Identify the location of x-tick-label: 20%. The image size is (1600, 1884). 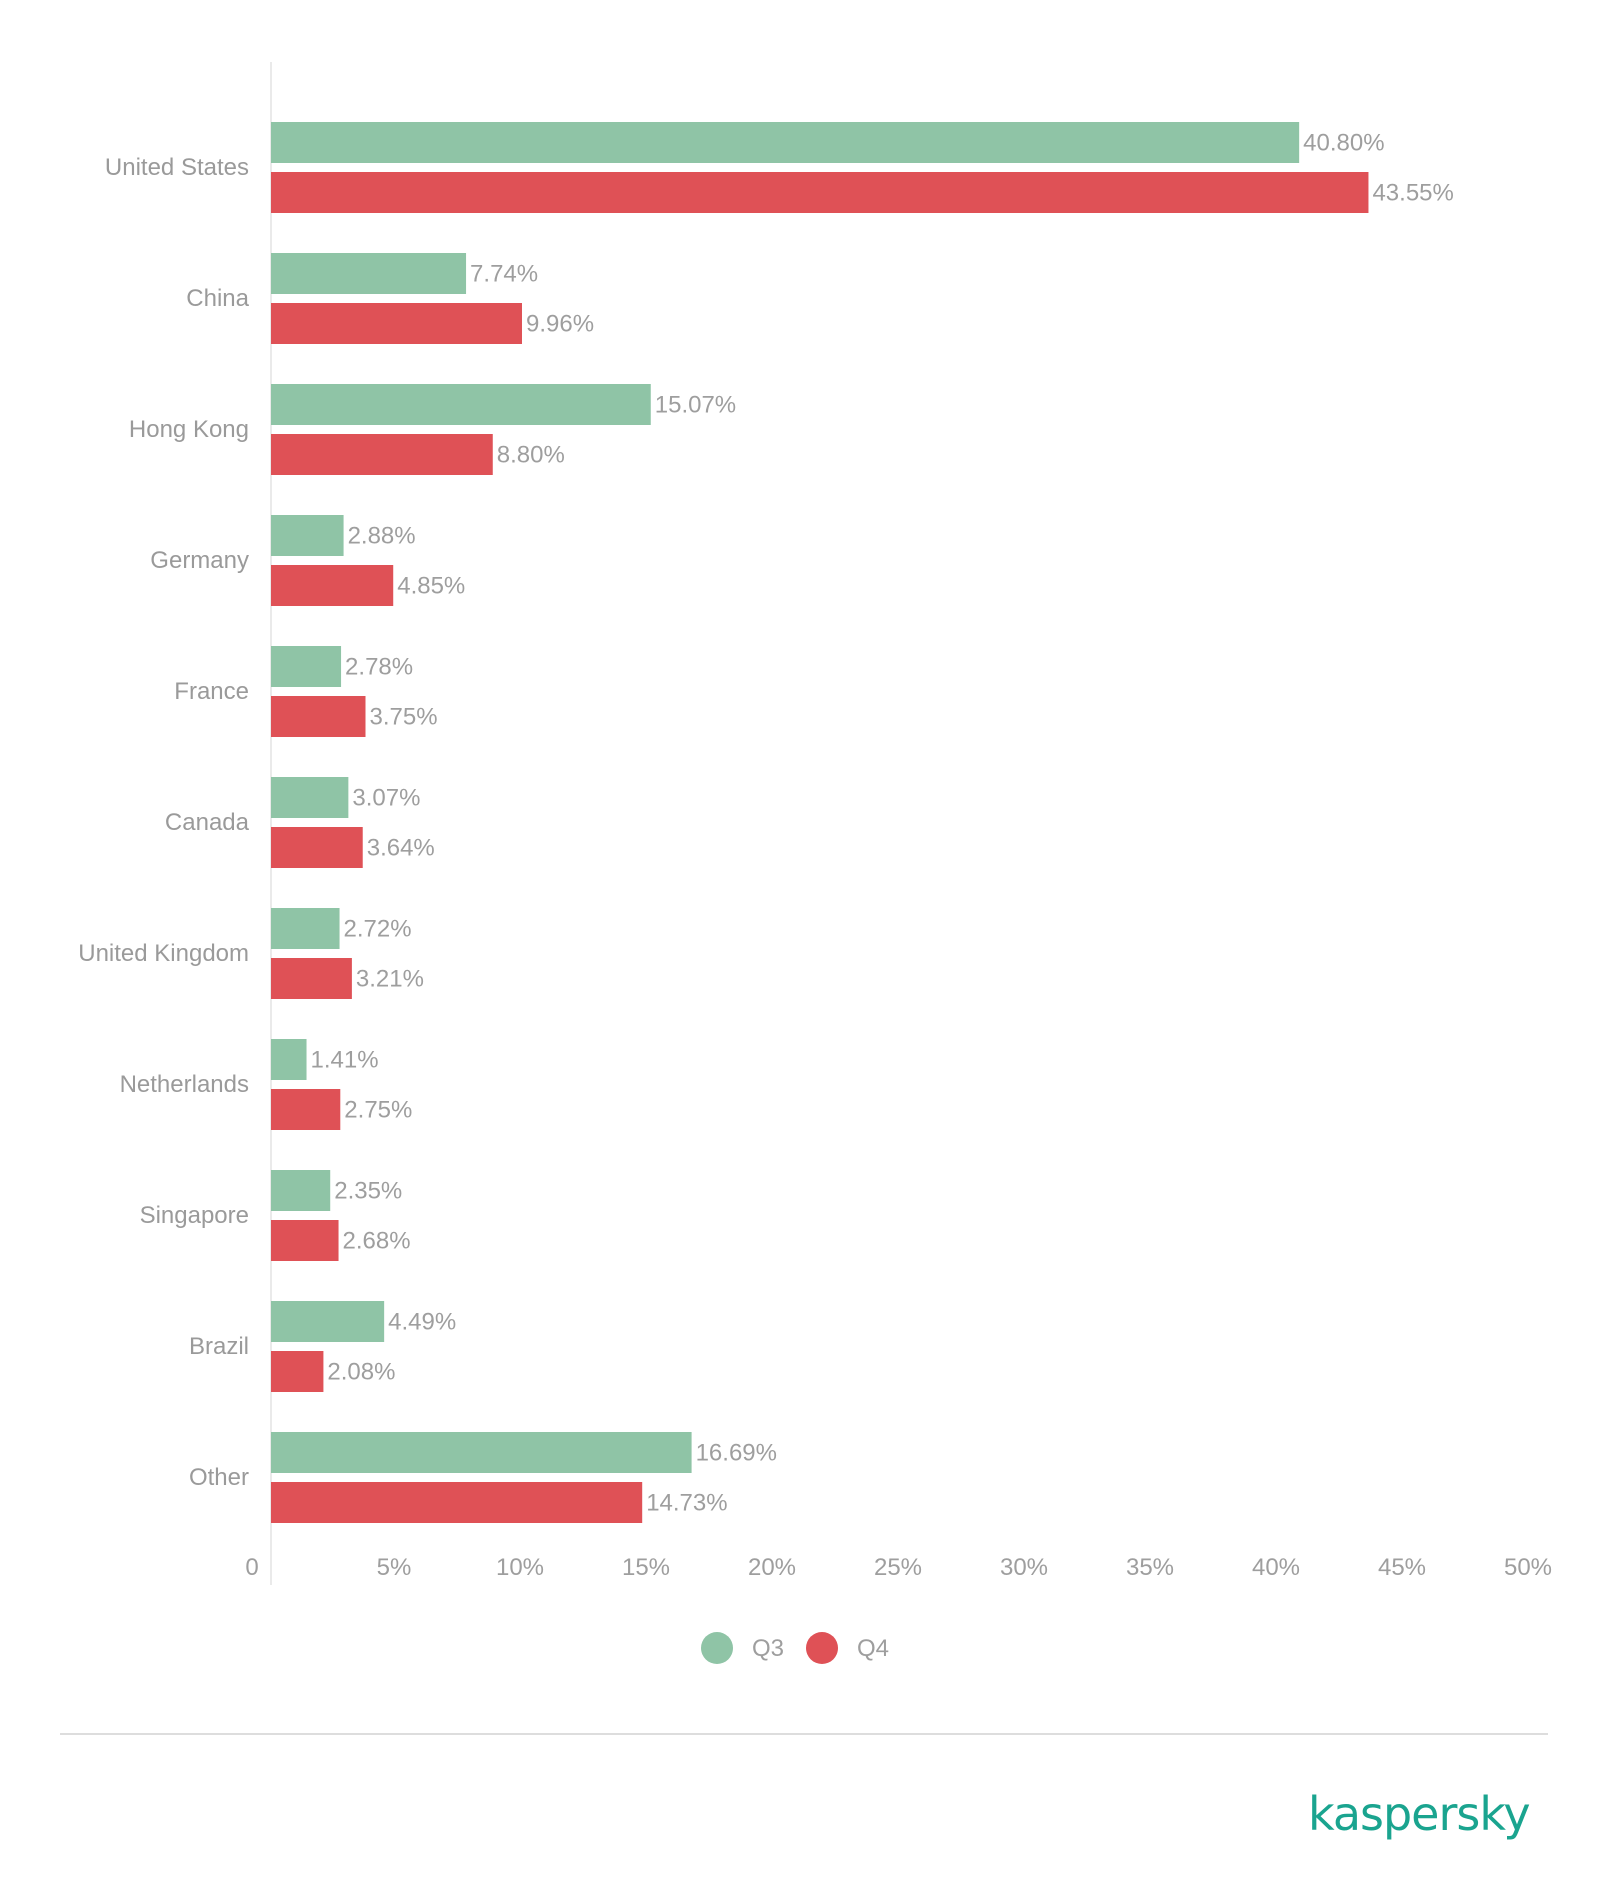
(772, 1567).